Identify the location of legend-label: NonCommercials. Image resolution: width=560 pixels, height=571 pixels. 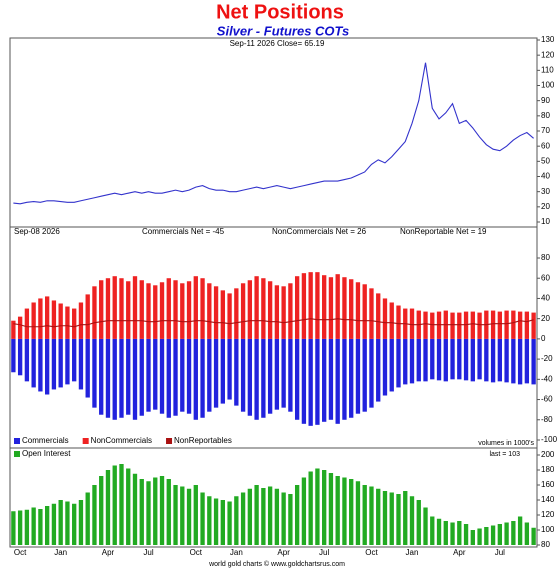
(121, 440).